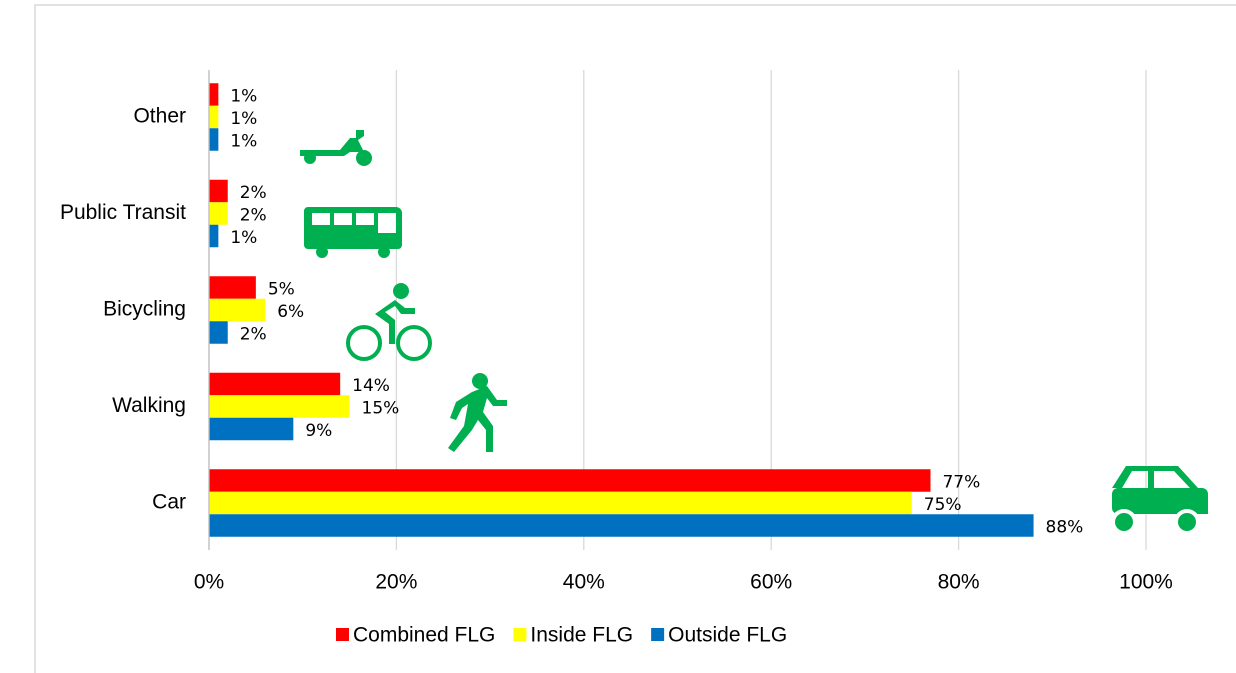 The image size is (1236, 673). What do you see at coordinates (371, 386) in the screenshot?
I see `value-label: 14%` at bounding box center [371, 386].